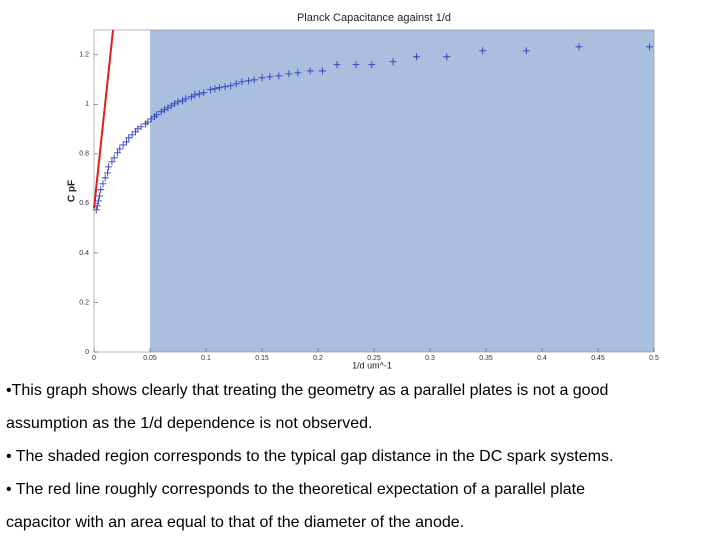 The width and height of the screenshot is (720, 540). I want to click on x-tick-label: 0.2, so click(318, 358).